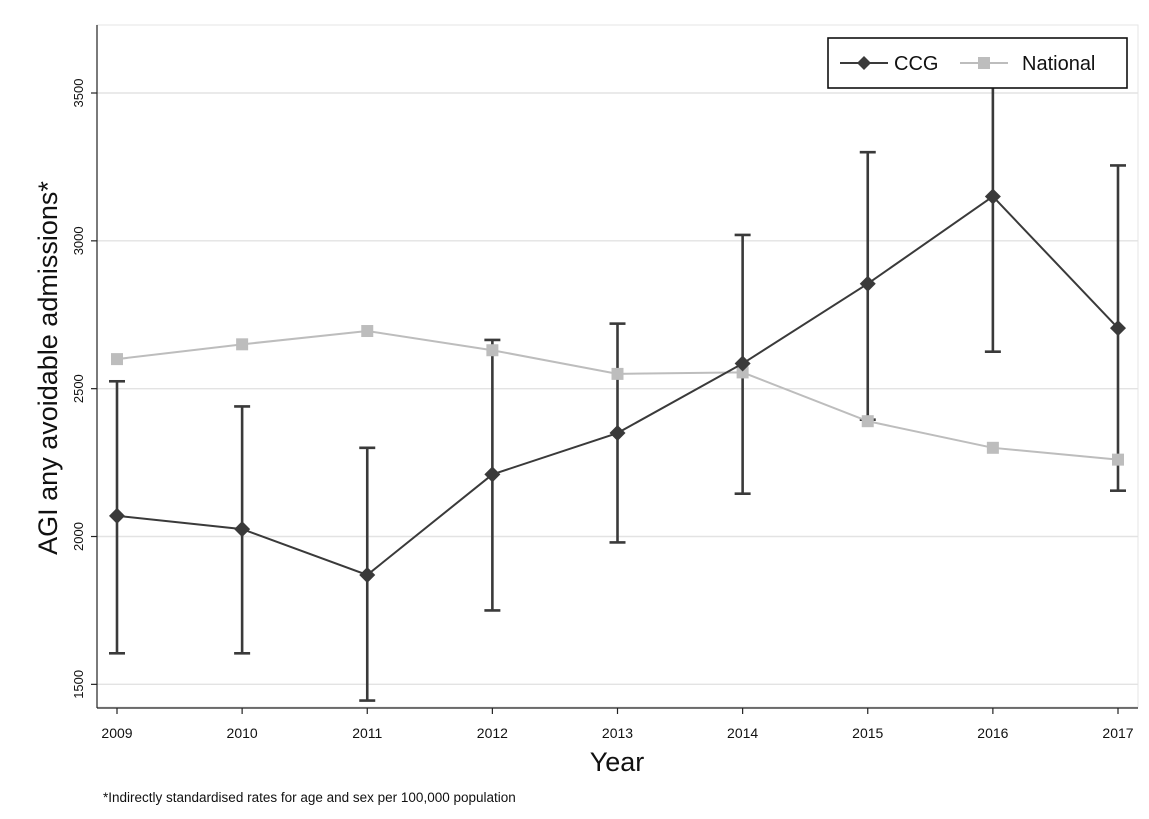  Describe the element at coordinates (617, 433) in the screenshot. I see `ccg-point-2013` at that location.